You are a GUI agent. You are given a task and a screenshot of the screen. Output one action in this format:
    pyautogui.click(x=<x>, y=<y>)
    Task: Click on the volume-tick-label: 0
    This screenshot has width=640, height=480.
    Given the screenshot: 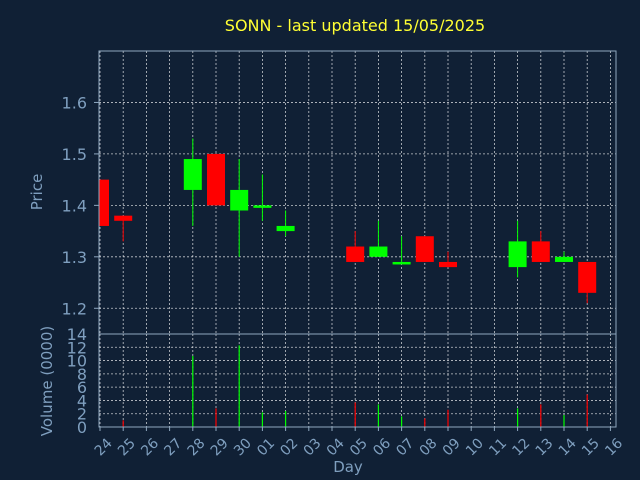 What is the action you would take?
    pyautogui.click(x=82, y=427)
    